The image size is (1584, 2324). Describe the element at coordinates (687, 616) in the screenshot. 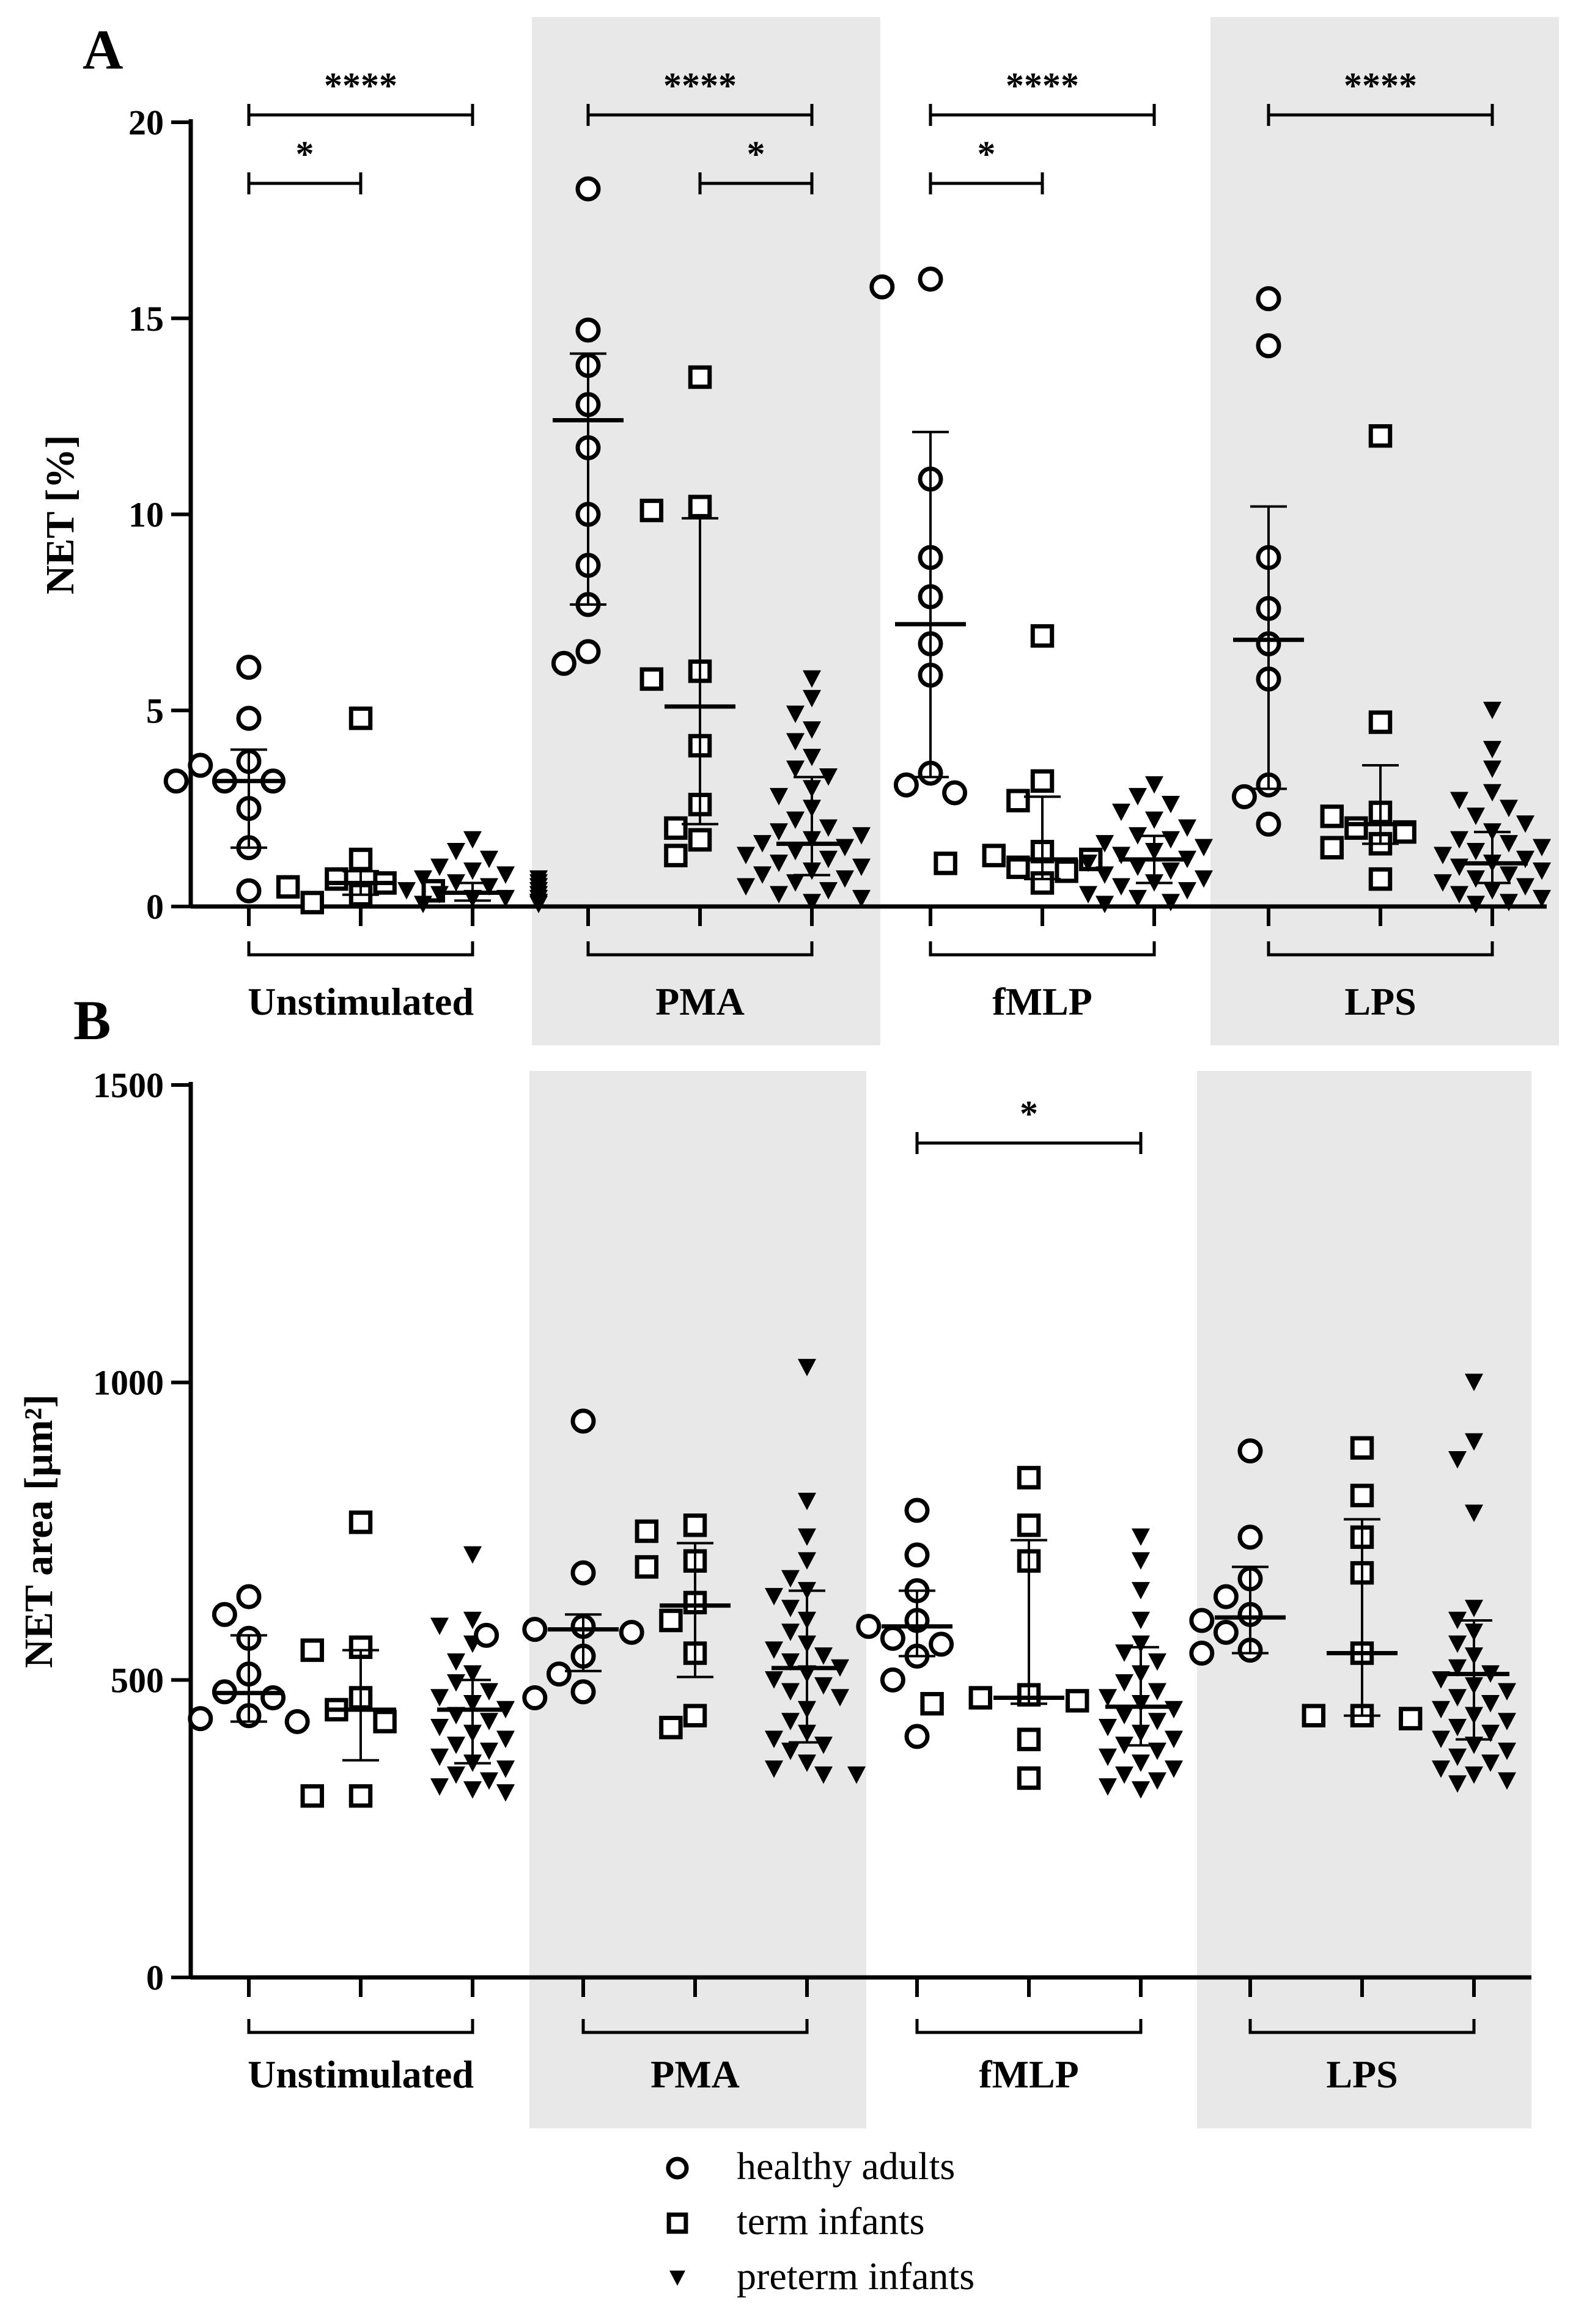

I see `series-term-infants-pma` at that location.